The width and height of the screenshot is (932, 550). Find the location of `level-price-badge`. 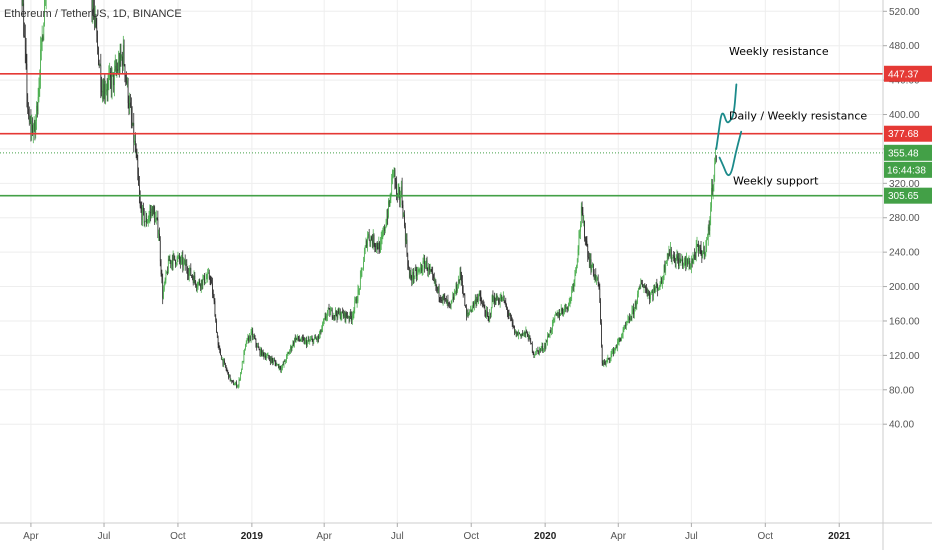

level-price-badge is located at coordinates (908, 195).